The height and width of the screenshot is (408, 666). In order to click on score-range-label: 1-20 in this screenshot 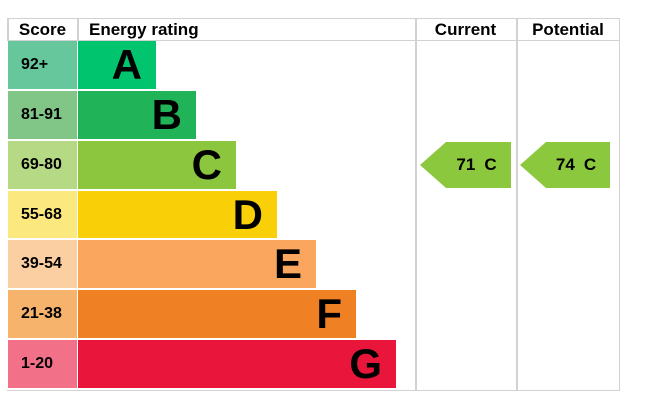, I will do `click(37, 364)`.